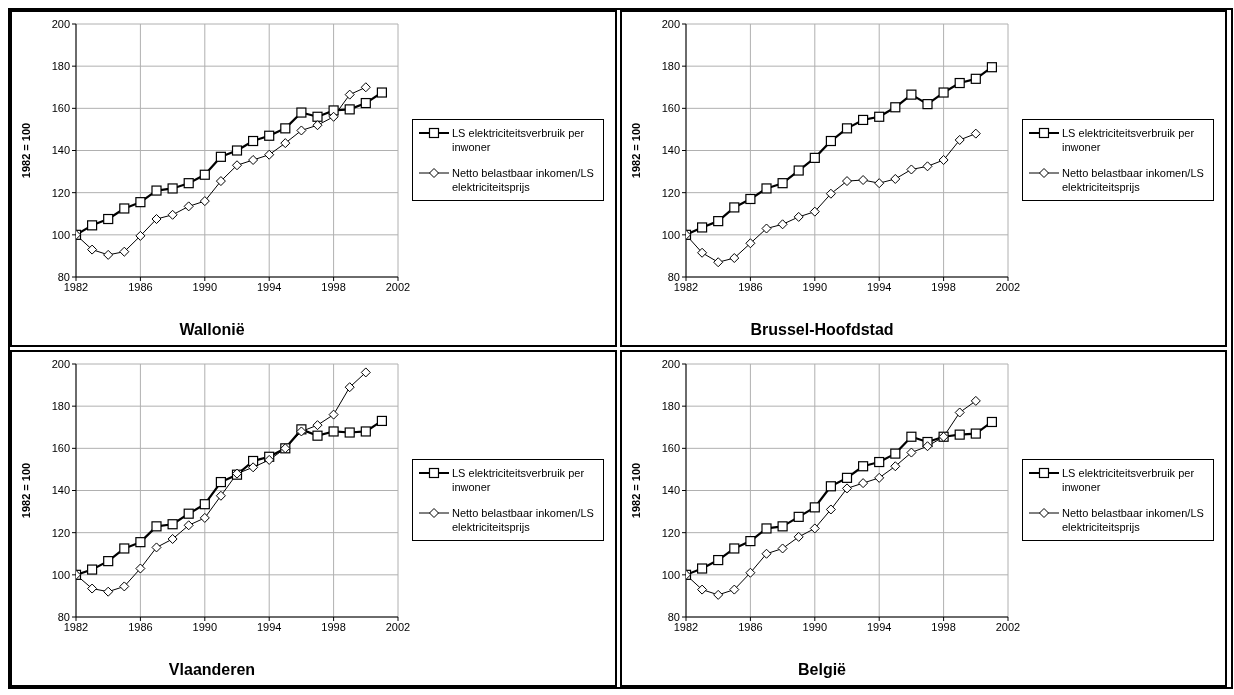 The height and width of the screenshot is (695, 1234). I want to click on text: Wallonië, so click(212, 330).